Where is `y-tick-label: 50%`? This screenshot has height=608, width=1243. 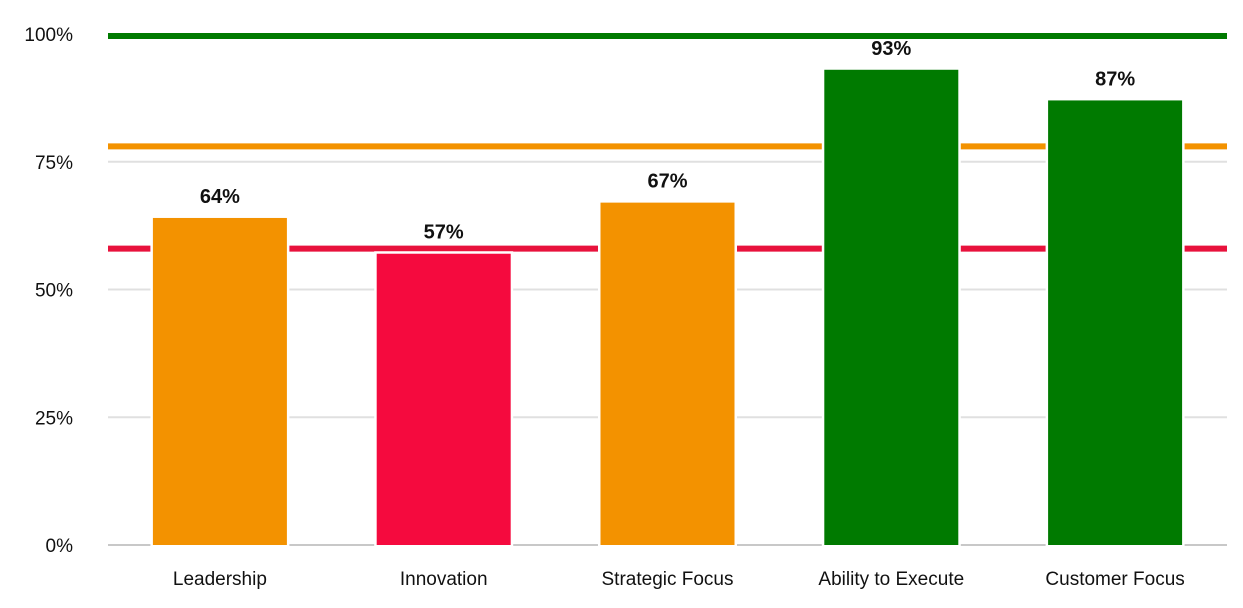 y-tick-label: 50% is located at coordinates (54, 291).